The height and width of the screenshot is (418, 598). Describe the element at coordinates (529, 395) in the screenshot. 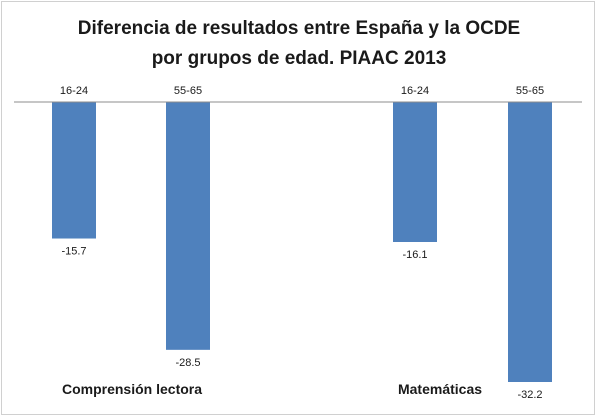

I see `value-label-matematicas-55-65: -32.2` at that location.